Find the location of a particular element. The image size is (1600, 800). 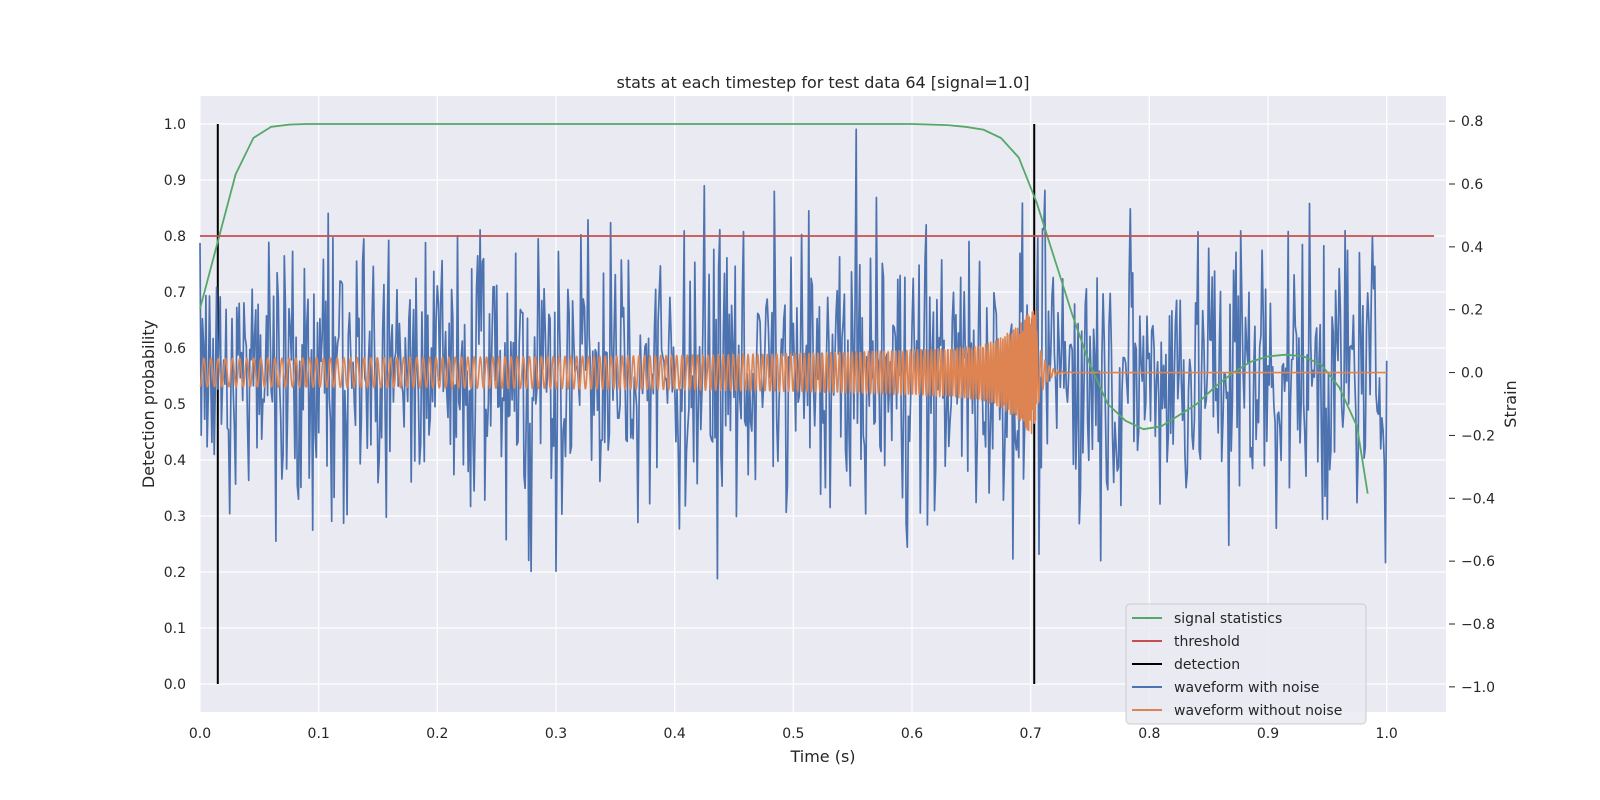

legend-label: waveform without noise is located at coordinates (1258, 711).